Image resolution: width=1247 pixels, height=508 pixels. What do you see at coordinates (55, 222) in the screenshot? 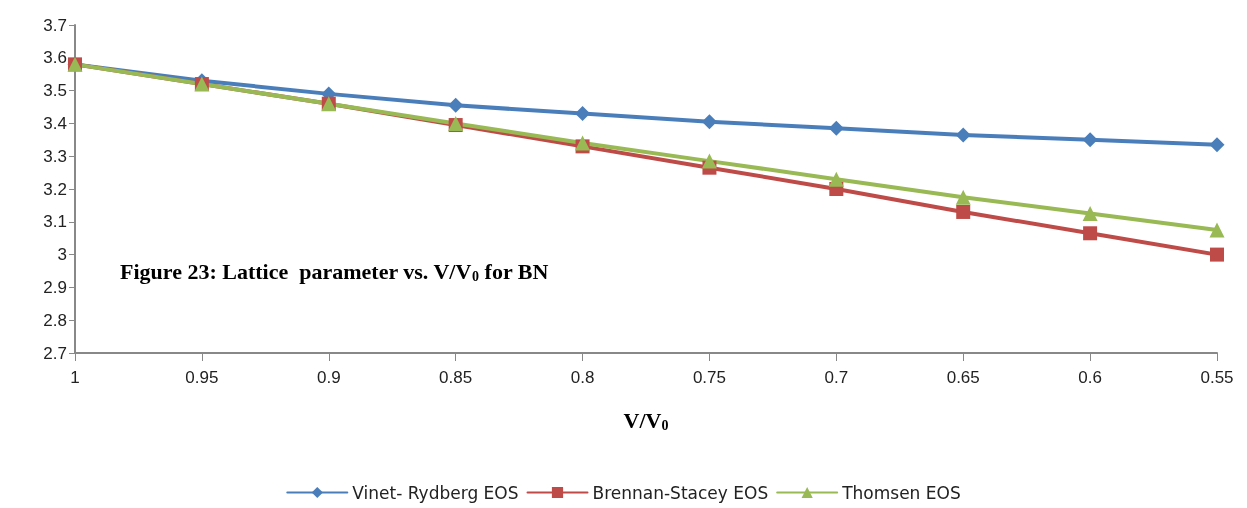
I see `y-tick-label: 3.1` at bounding box center [55, 222].